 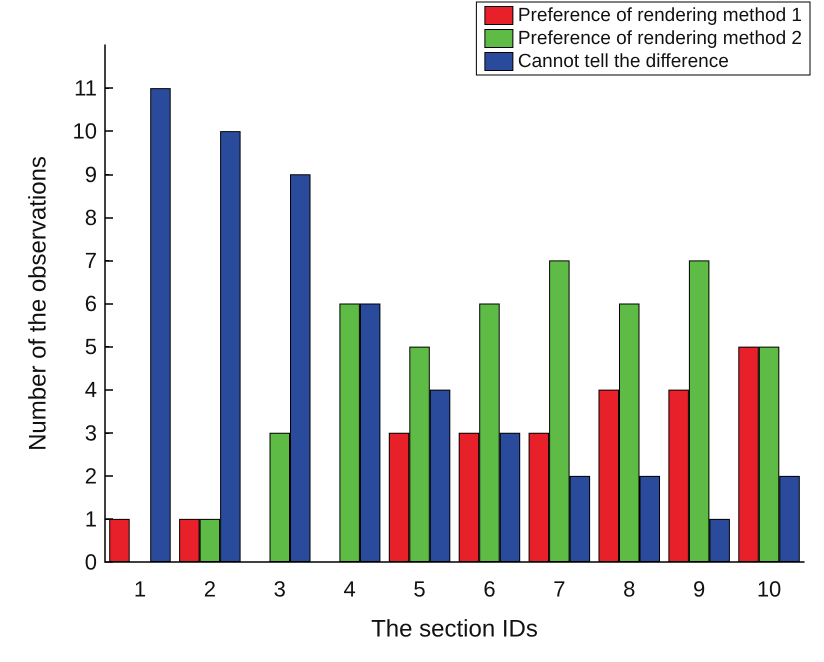 What do you see at coordinates (769, 589) in the screenshot?
I see `x-tick-label: 10` at bounding box center [769, 589].